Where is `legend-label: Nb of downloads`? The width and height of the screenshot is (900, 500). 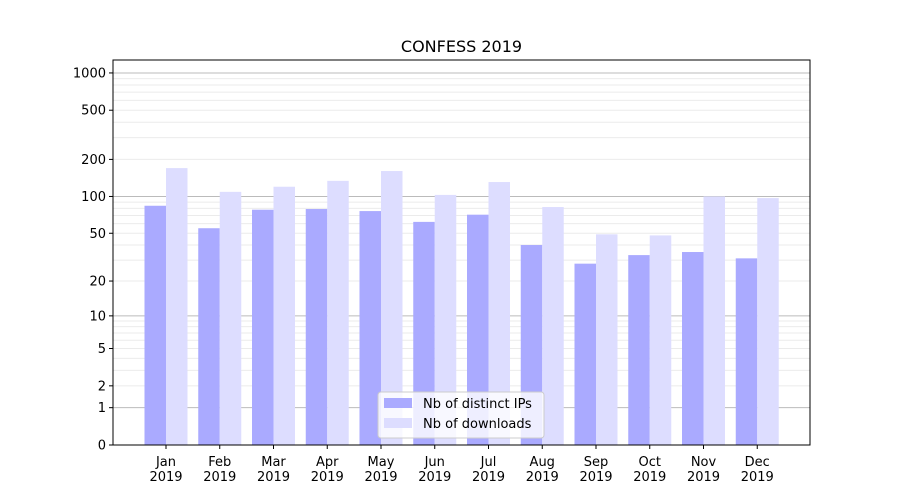 legend-label: Nb of downloads is located at coordinates (477, 424).